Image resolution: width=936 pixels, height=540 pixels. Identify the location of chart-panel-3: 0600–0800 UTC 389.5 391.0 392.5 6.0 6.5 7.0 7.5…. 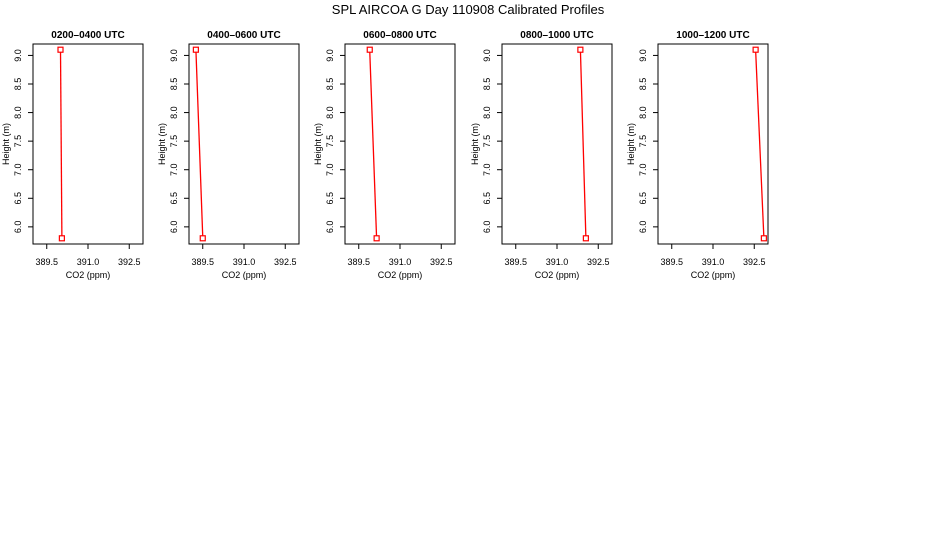
(384, 155).